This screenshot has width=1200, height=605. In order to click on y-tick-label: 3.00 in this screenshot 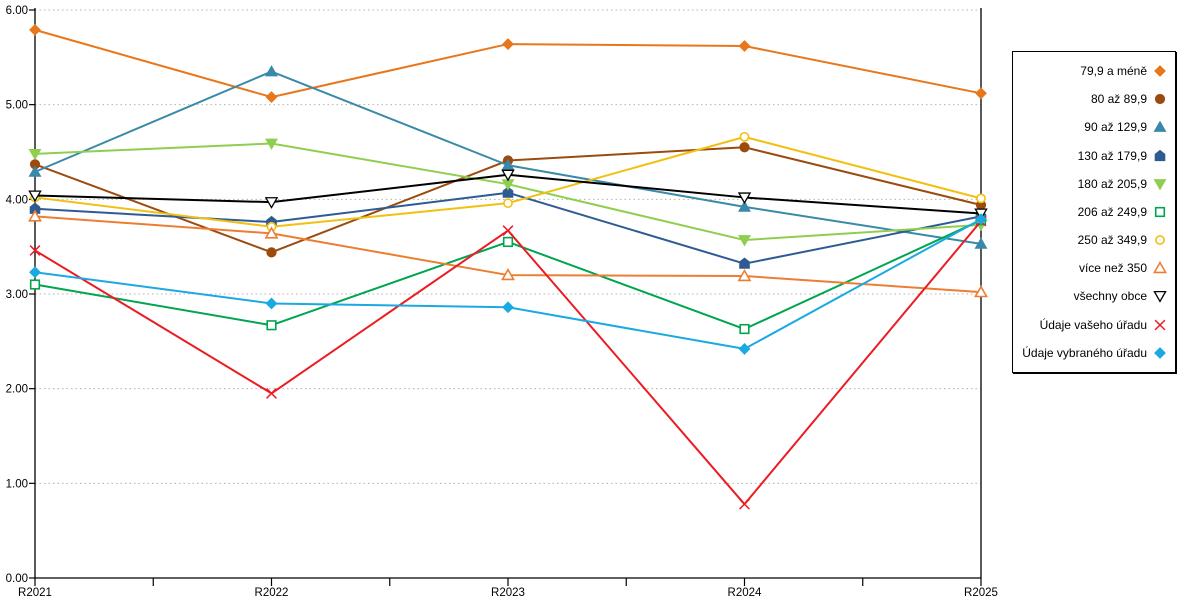, I will do `click(17, 295)`.